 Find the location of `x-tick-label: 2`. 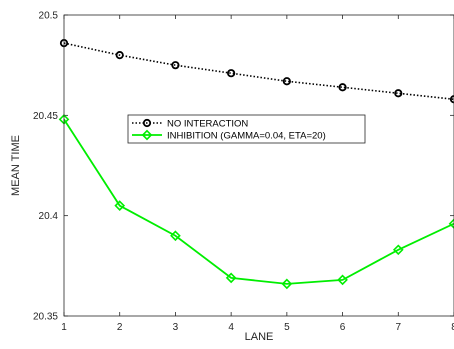

x-tick-label: 2 is located at coordinates (120, 327).